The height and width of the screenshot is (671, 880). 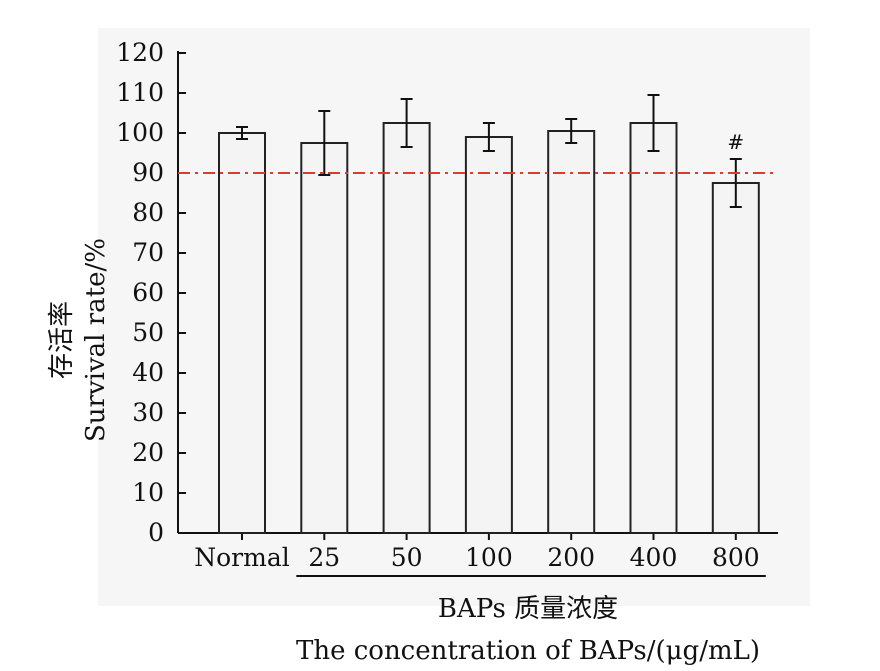 What do you see at coordinates (528, 609) in the screenshot?
I see `group-label-chinese: BAPs 质量浓度` at bounding box center [528, 609].